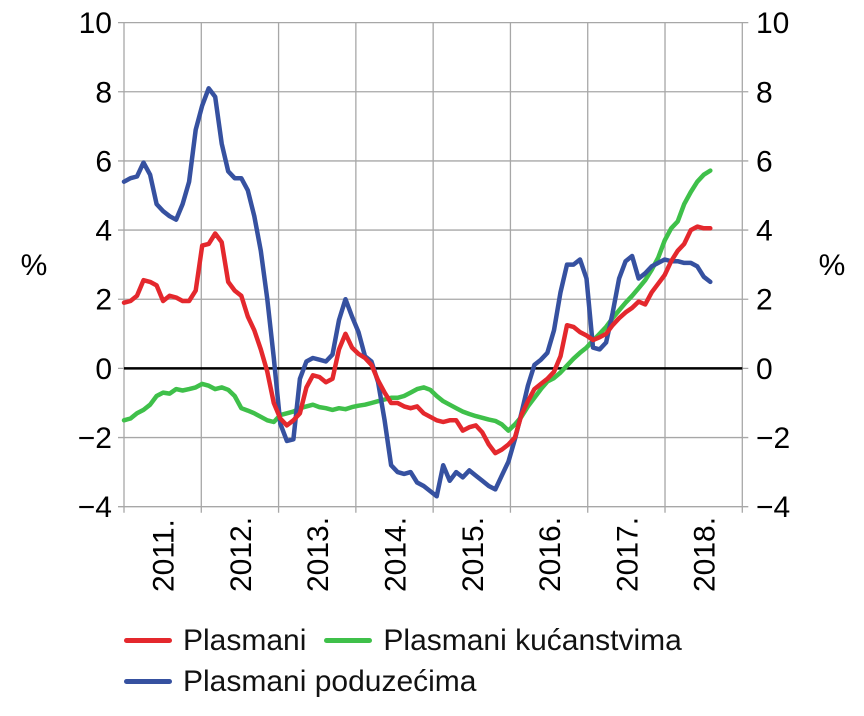  What do you see at coordinates (330, 681) in the screenshot?
I see `legend-label-plasmani-poduzecima: Plasmani poduzećima` at bounding box center [330, 681].